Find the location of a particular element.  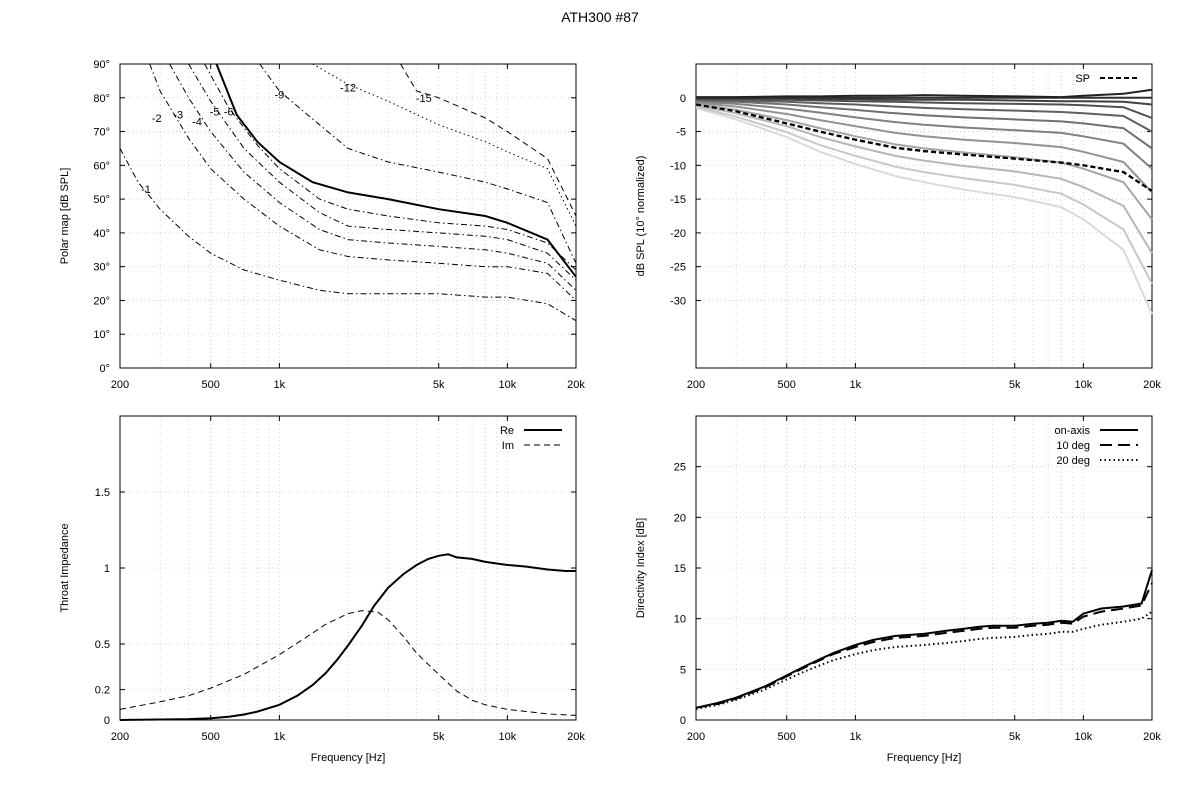

contour-label: -3 is located at coordinates (178, 116).